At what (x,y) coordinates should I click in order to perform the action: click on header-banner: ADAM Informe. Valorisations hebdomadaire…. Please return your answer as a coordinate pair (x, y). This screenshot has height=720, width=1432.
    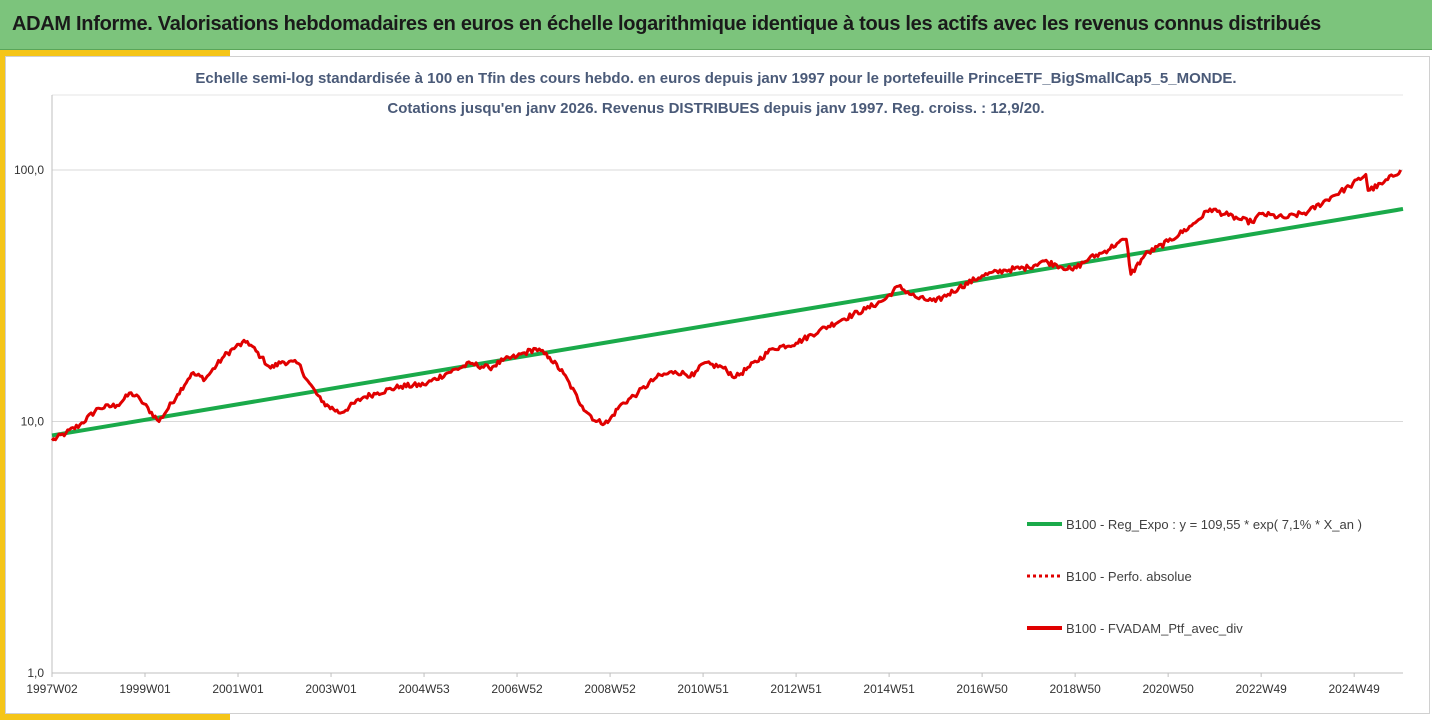
    Looking at the image, I should click on (716, 25).